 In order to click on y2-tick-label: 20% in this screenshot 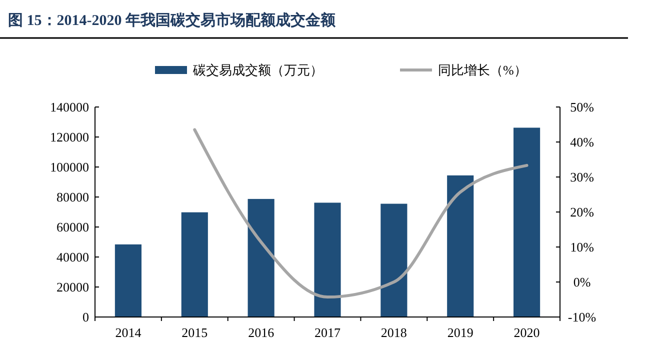, I will do `click(582, 212)`.